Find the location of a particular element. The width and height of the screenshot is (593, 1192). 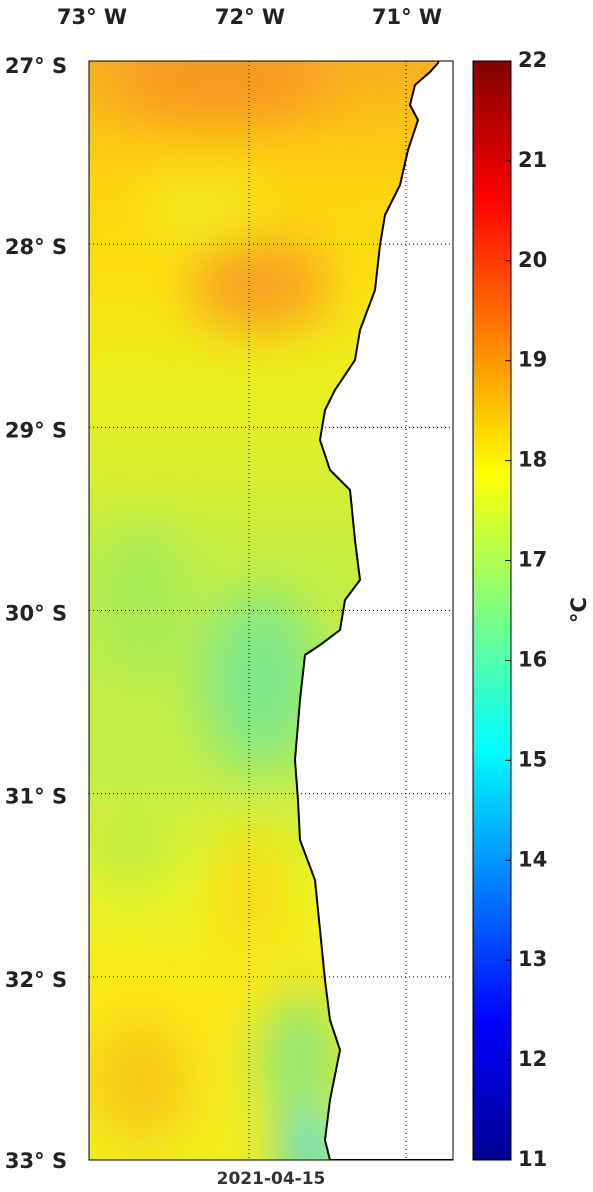

colorbar-tick-label: 15 is located at coordinates (532, 759).